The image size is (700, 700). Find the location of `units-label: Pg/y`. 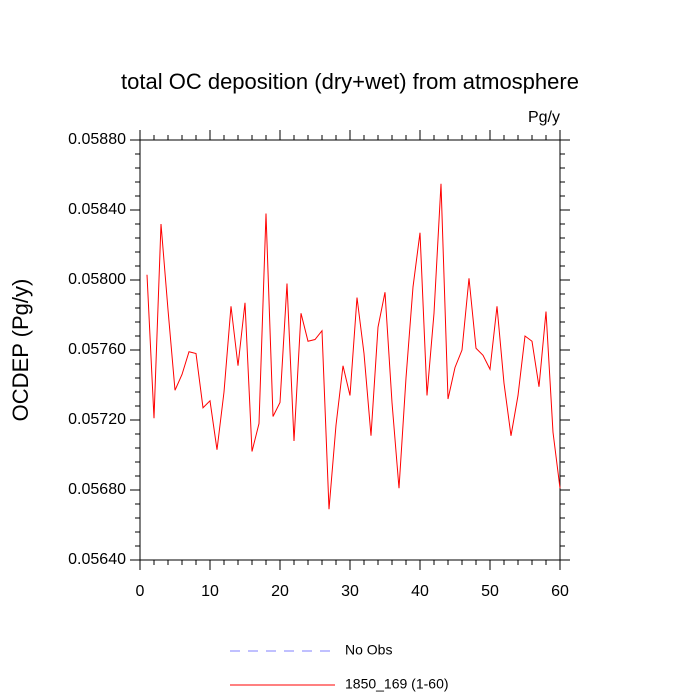

units-label: Pg/y is located at coordinates (544, 117).